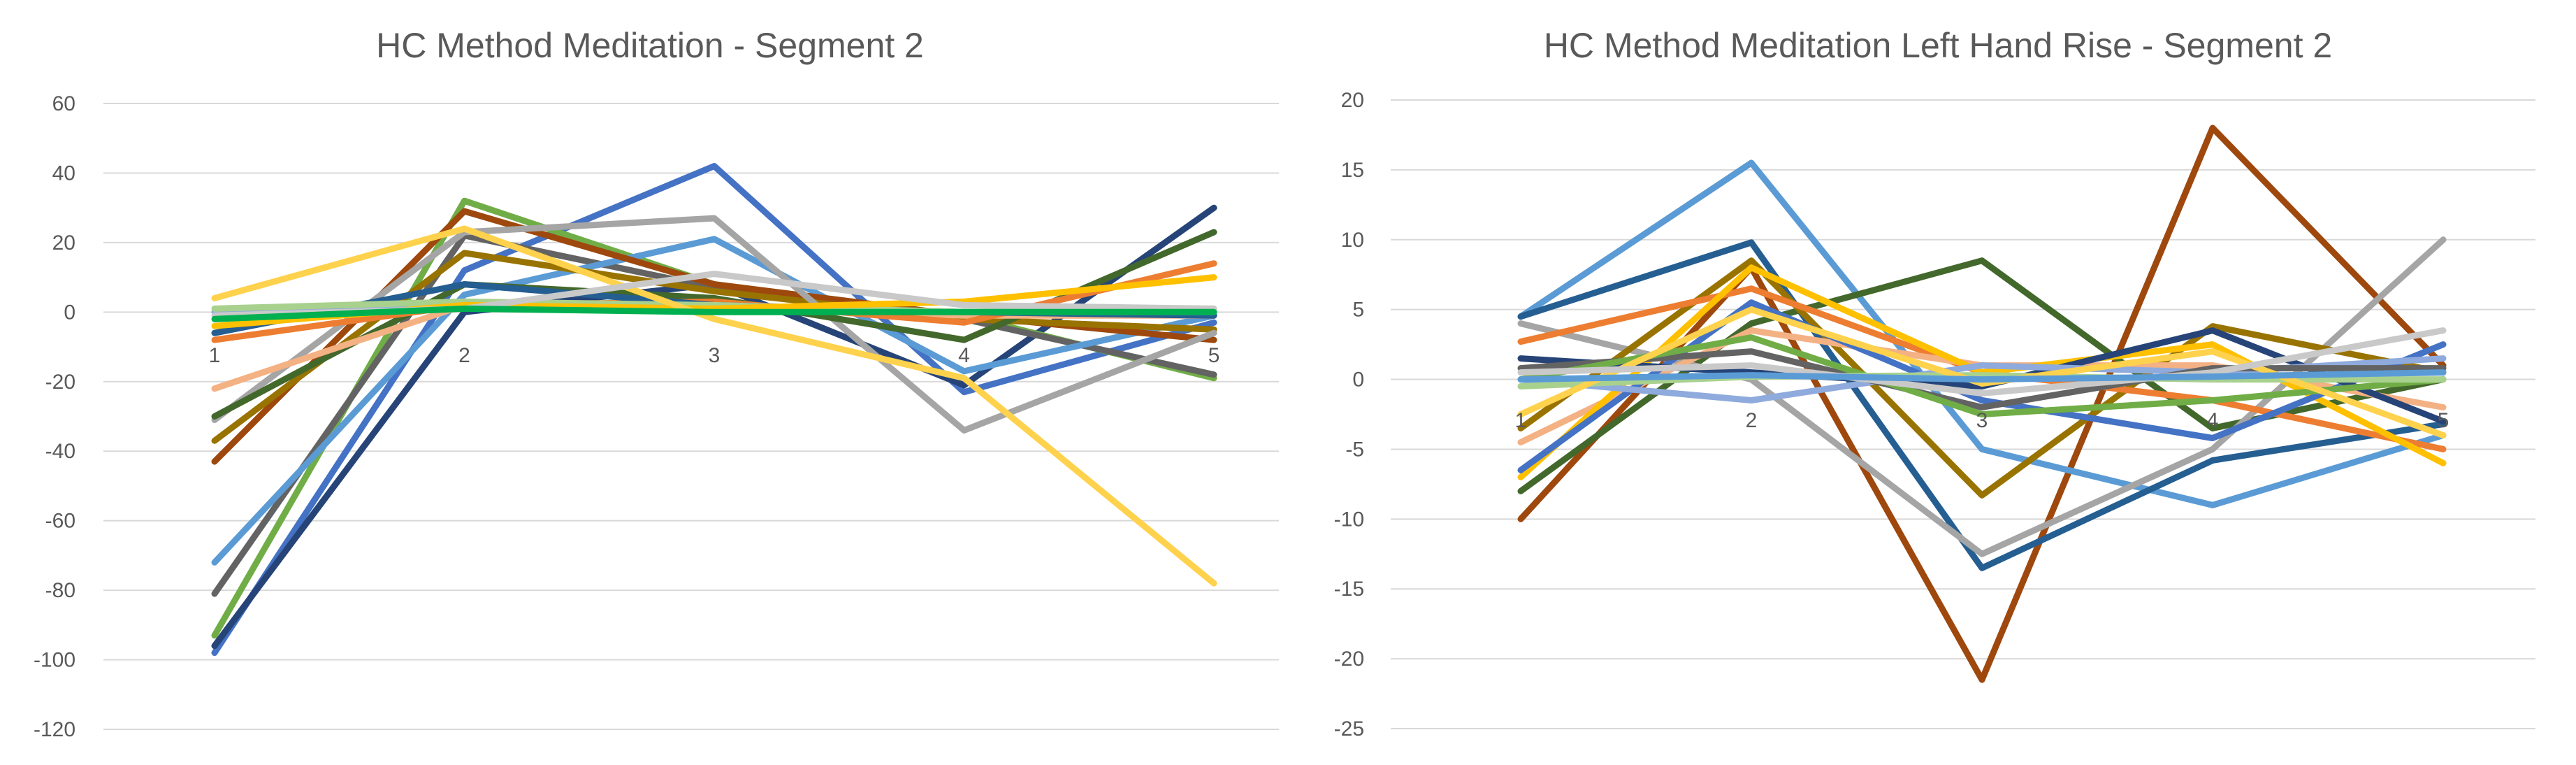  What do you see at coordinates (60, 590) in the screenshot?
I see `y-tick-label: -80` at bounding box center [60, 590].